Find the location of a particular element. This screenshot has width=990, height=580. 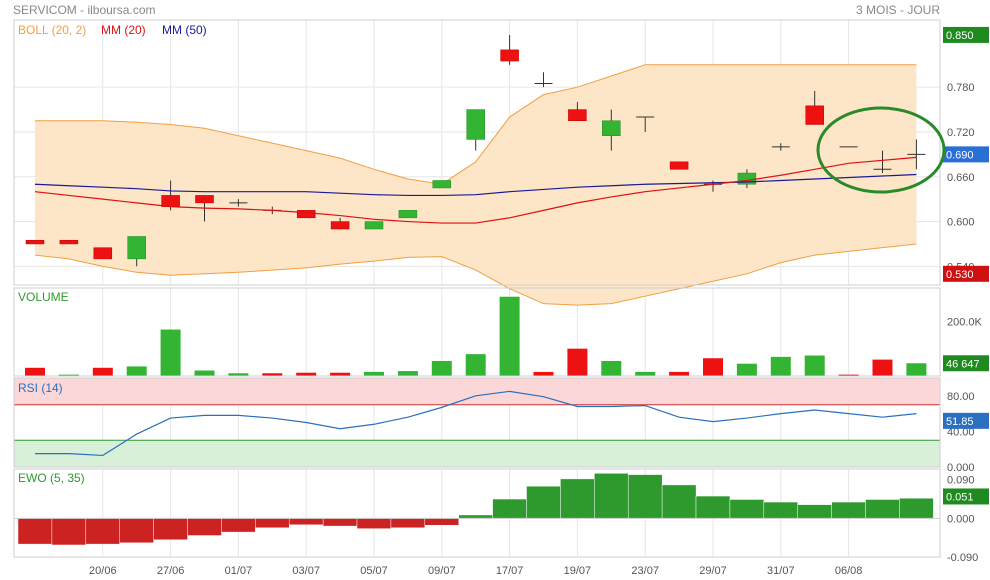

rsi-line is located at coordinates (476, 423).